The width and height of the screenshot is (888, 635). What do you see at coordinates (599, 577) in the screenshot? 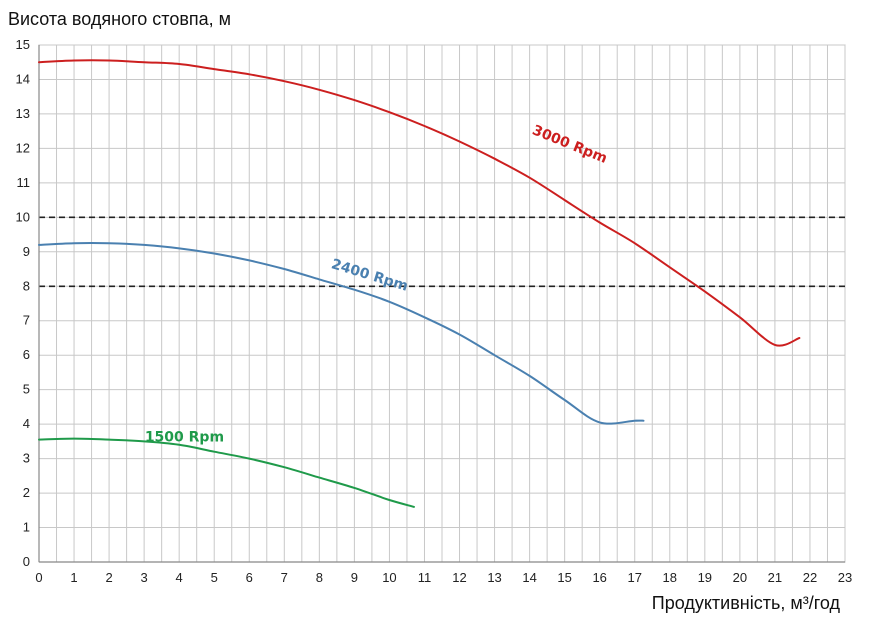
I see `x-tick-label: 16` at bounding box center [599, 577].